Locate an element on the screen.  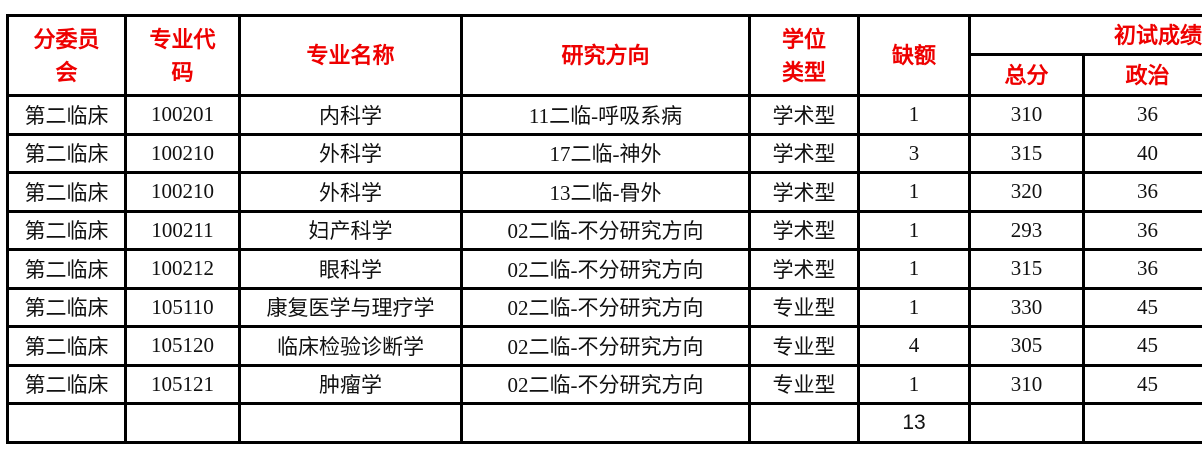
direction-cell: 11二临-呼吸系病 is located at coordinates (605, 115).